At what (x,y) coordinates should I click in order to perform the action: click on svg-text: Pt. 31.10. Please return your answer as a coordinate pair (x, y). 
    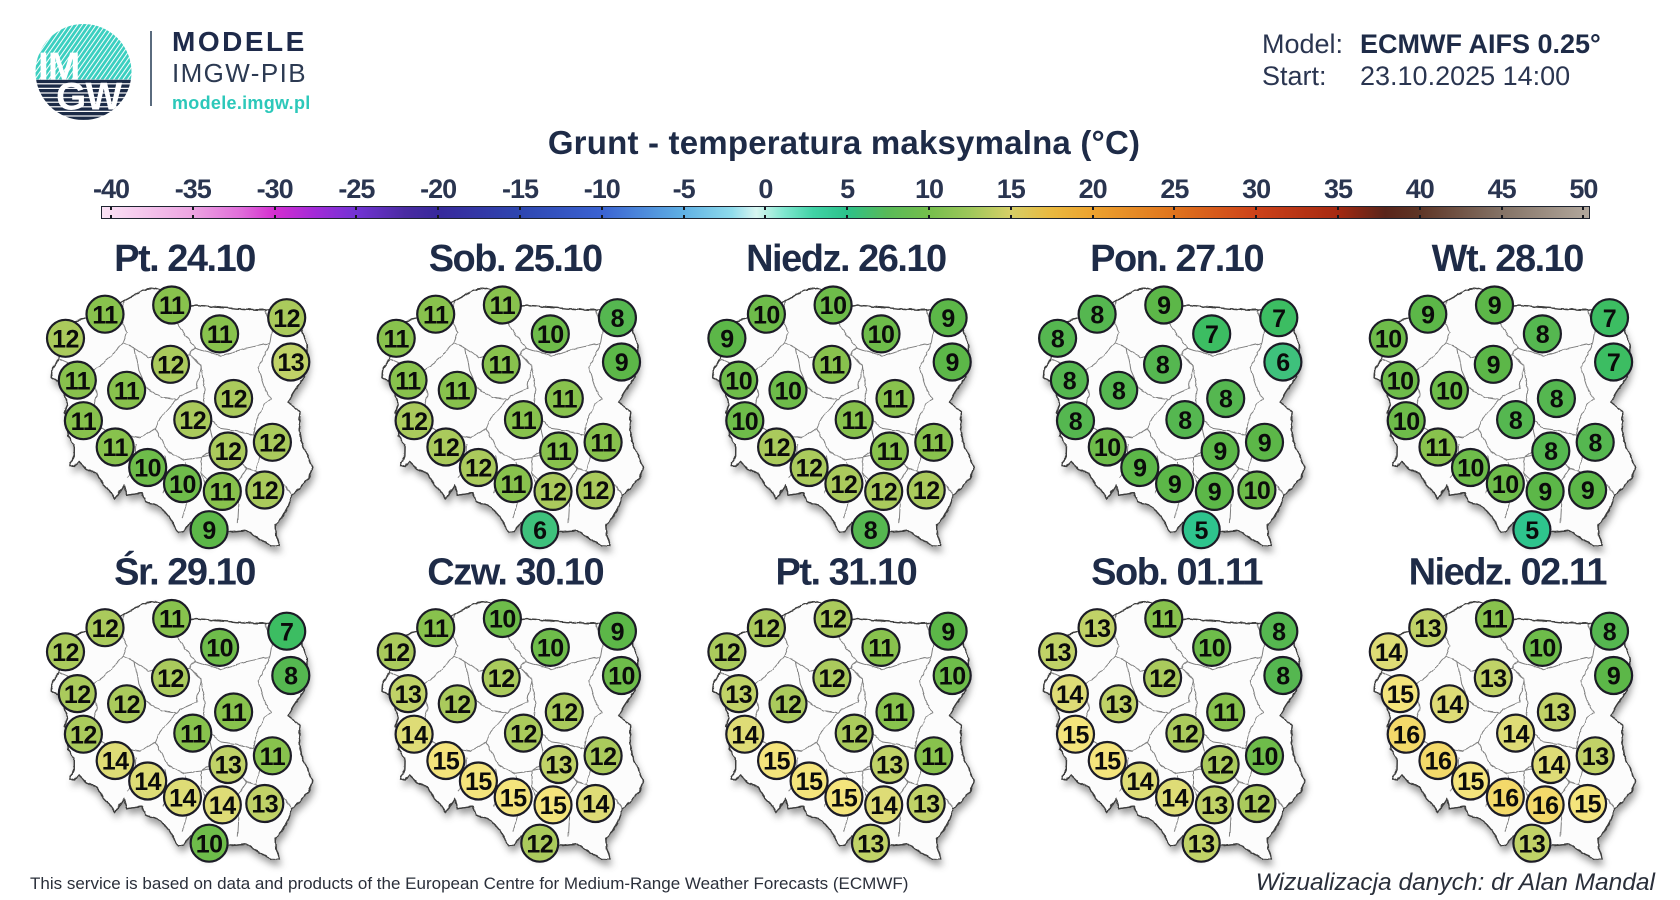
    Looking at the image, I should click on (846, 573).